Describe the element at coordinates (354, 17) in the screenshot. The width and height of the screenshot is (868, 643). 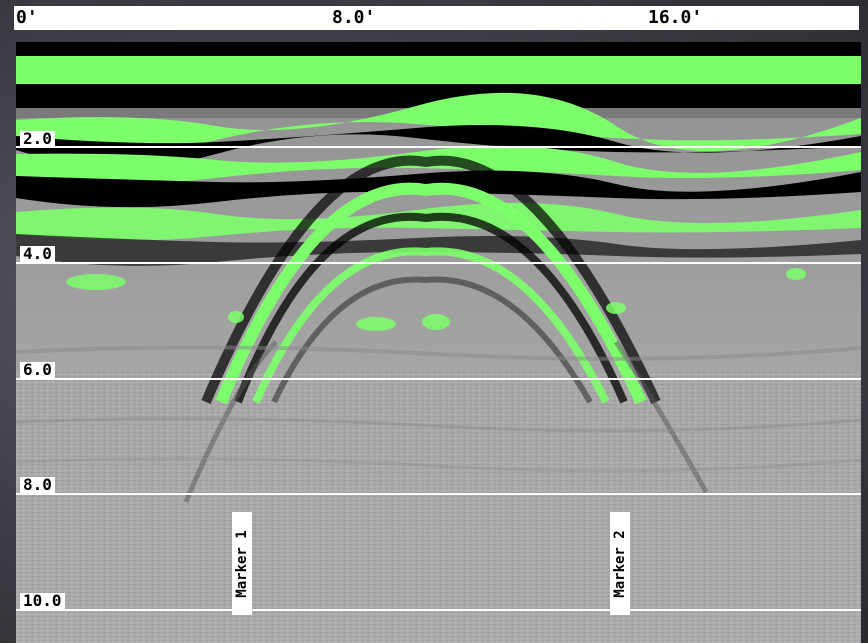
I see `distance-label-8: 8.0'` at that location.